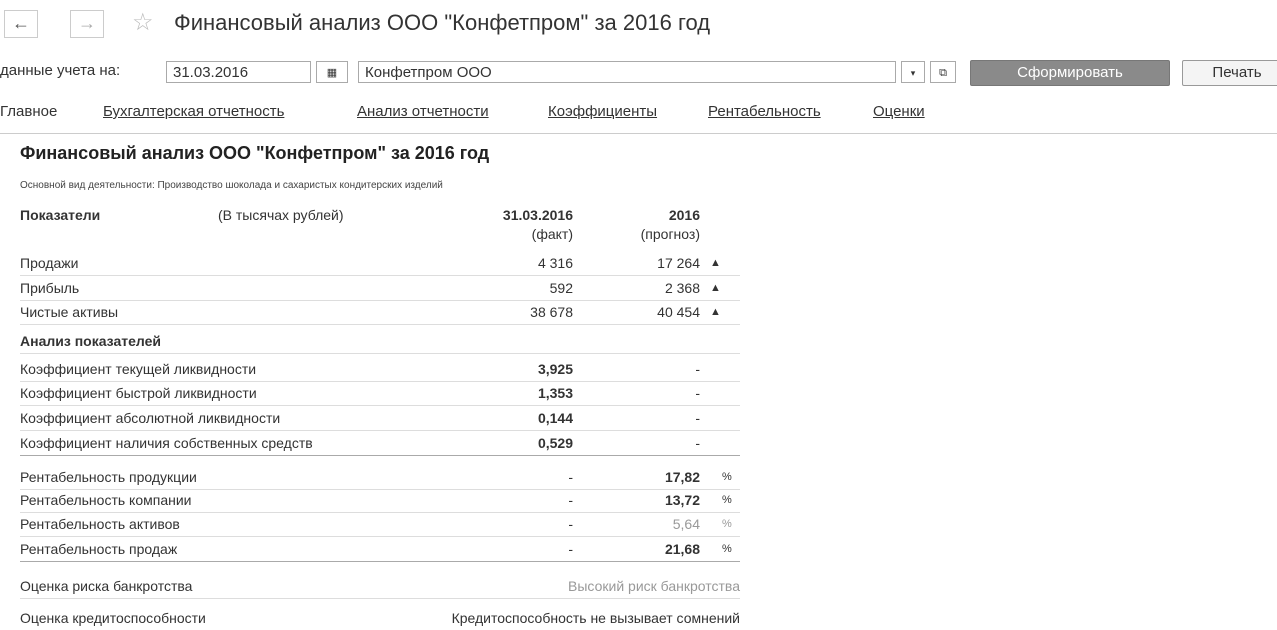  What do you see at coordinates (1070, 73) in the screenshot?
I see `generate-button: Сформировать` at bounding box center [1070, 73].